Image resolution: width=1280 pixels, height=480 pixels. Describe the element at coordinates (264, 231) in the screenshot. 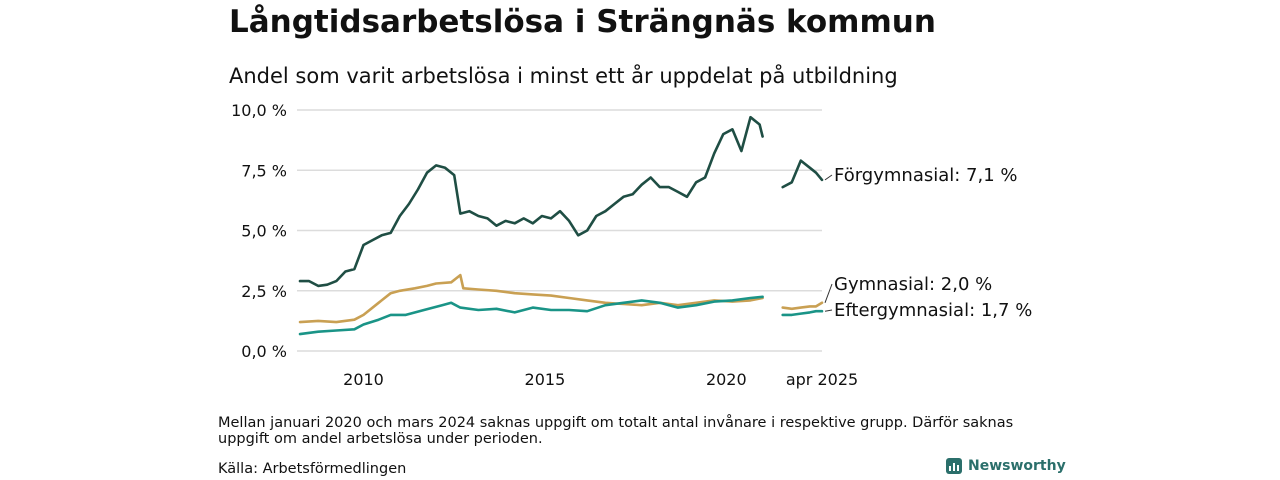

I see `y-tick-label: 5,0 %` at that location.